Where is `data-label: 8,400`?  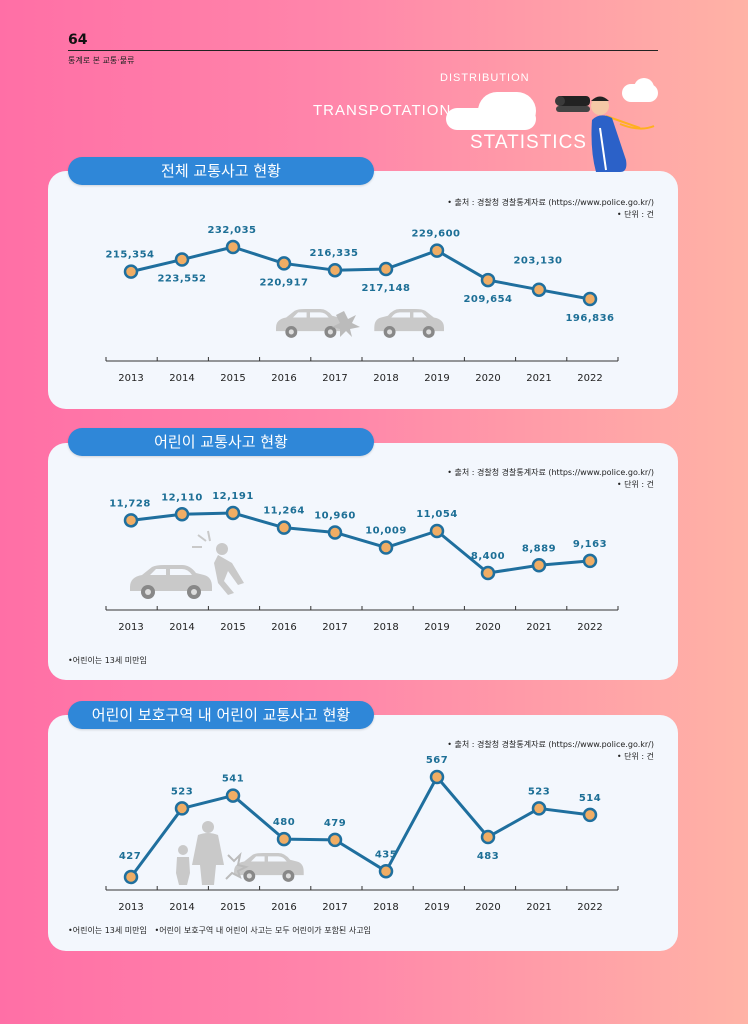 data-label: 8,400 is located at coordinates (488, 556).